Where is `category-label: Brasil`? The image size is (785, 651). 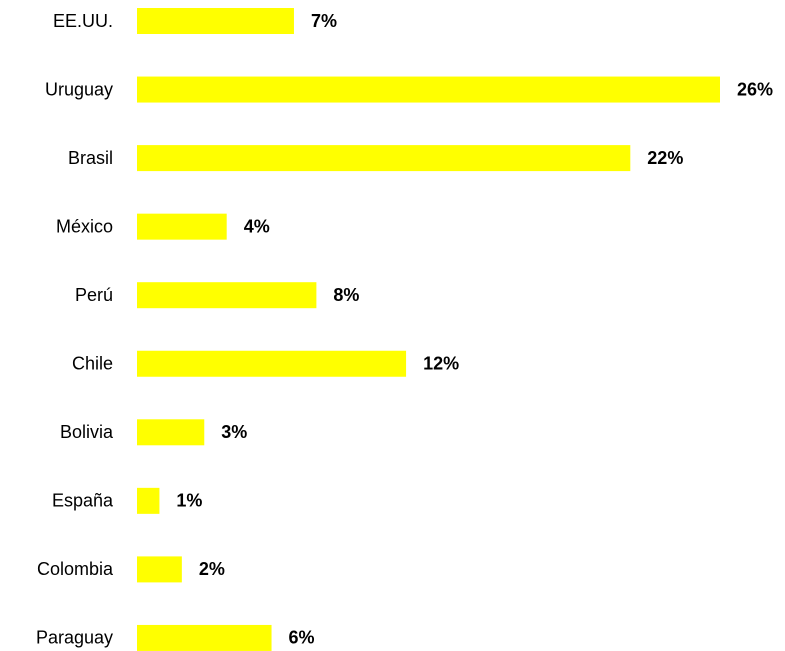 category-label: Brasil is located at coordinates (90, 158).